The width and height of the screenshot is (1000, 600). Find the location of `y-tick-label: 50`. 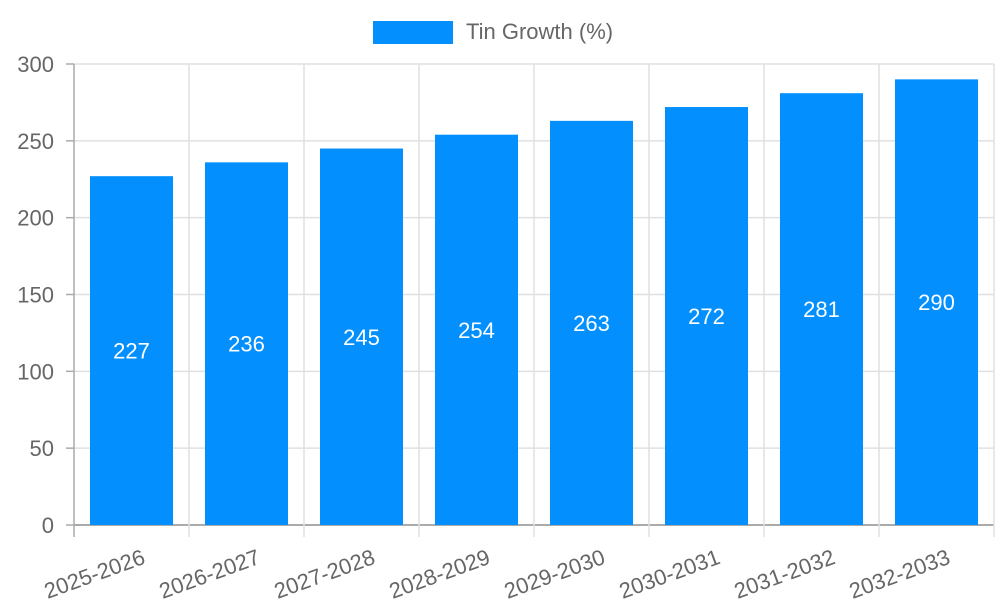

y-tick-label: 50 is located at coordinates (42, 448).